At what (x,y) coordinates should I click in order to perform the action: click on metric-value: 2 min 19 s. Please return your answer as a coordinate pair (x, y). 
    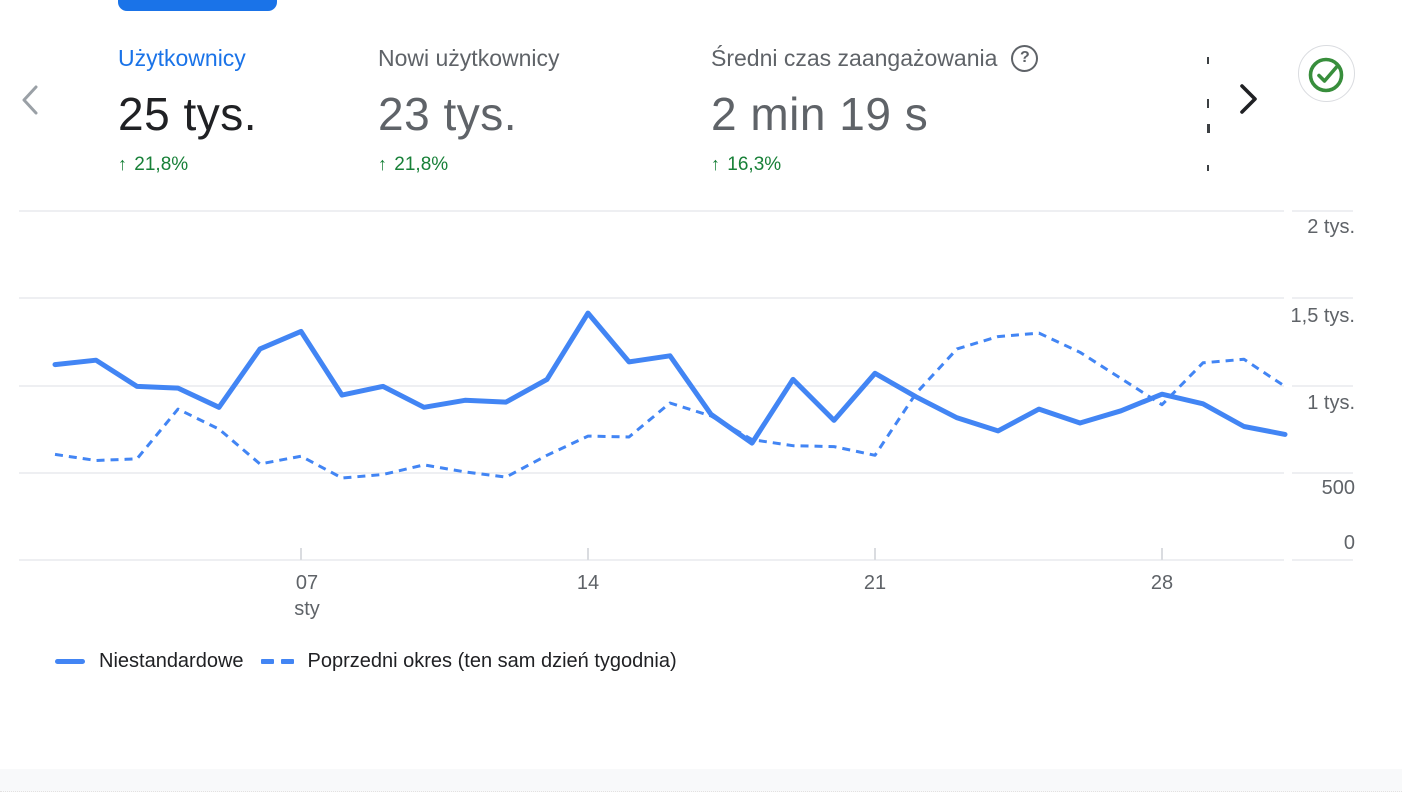
    Looking at the image, I should click on (820, 114).